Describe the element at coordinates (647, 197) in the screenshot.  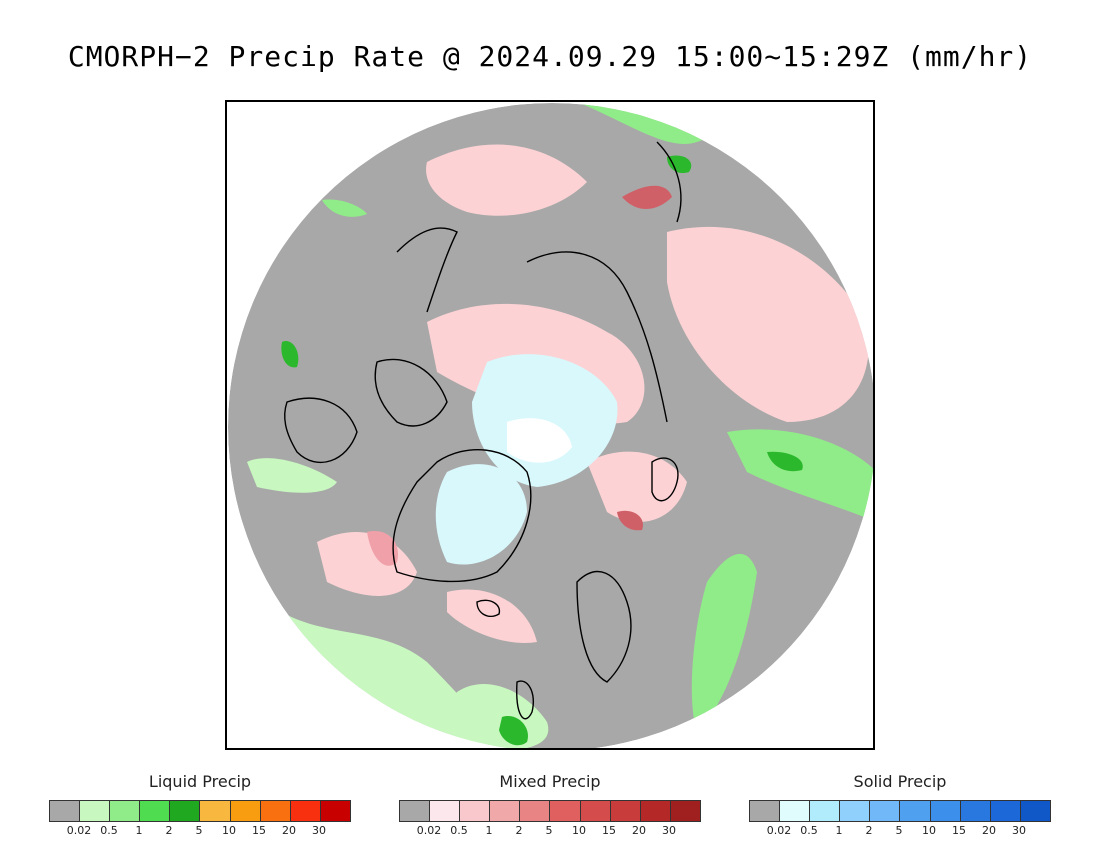
I see `mixed-area-okhotsk-heavy` at that location.